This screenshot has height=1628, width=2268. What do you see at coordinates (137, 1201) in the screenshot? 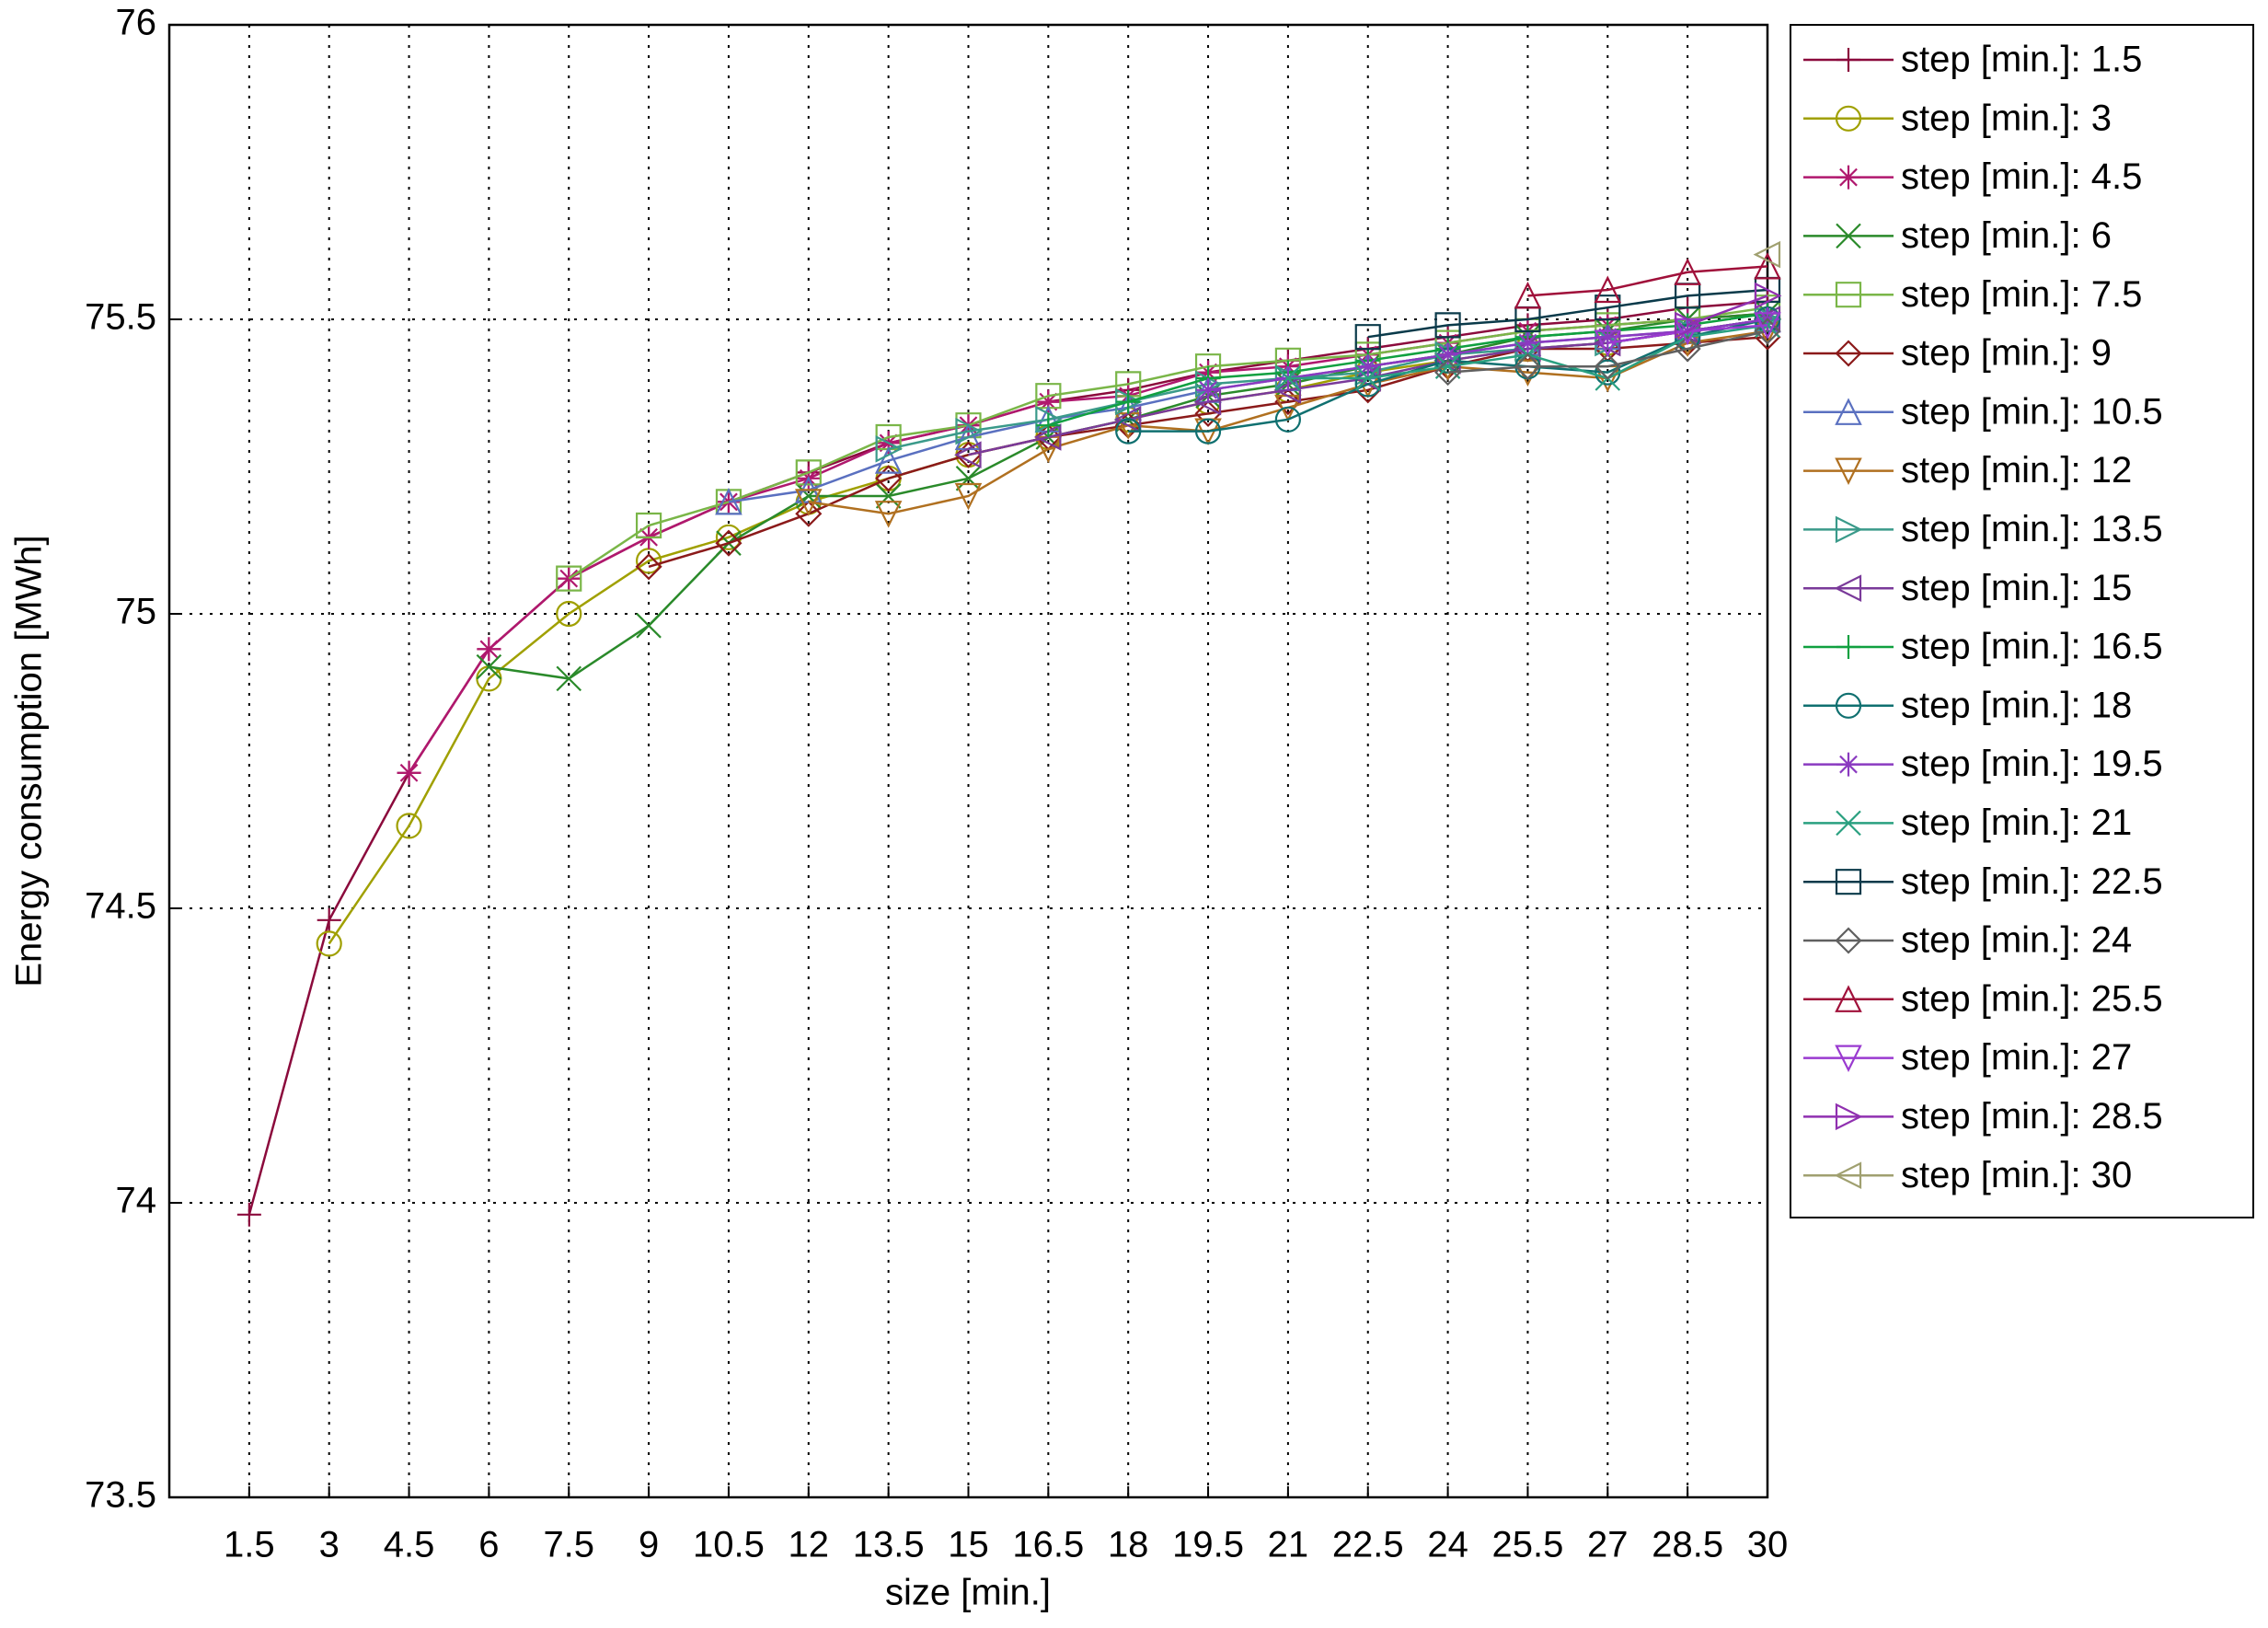
I see `y-tick-label: 74` at bounding box center [137, 1201].